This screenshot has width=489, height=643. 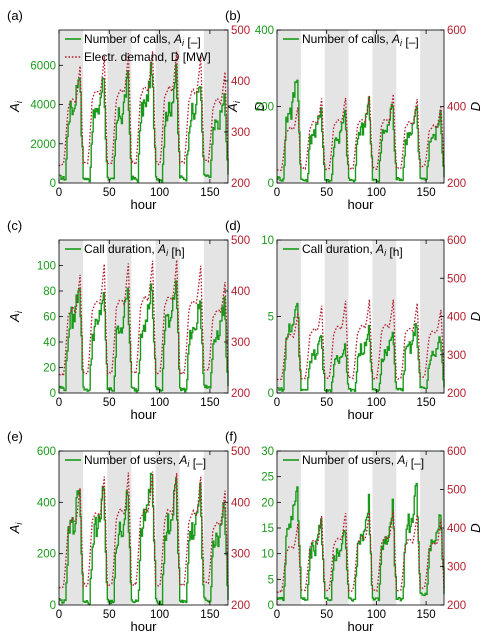 I want to click on y-tick-label: 5, so click(x=271, y=580).